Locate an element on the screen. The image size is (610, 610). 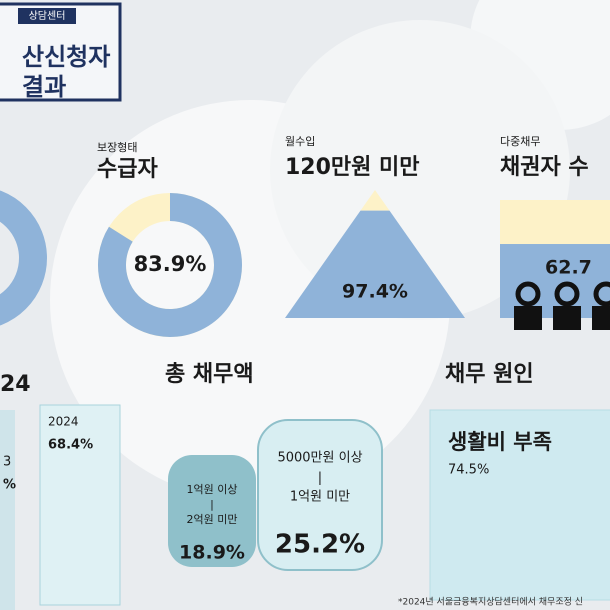
bubble-value: 25.2% is located at coordinates (320, 545).